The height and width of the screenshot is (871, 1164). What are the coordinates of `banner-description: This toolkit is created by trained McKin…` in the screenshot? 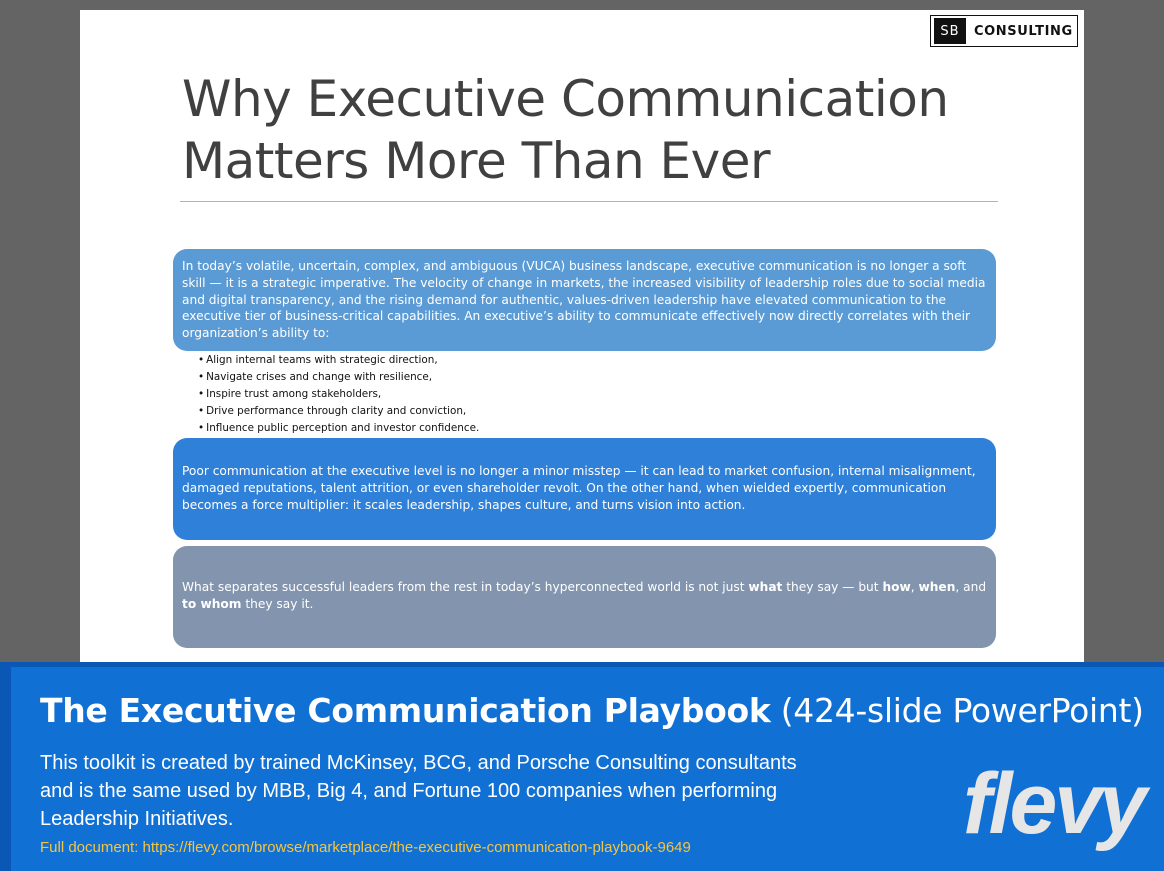 It's located at (418, 791).